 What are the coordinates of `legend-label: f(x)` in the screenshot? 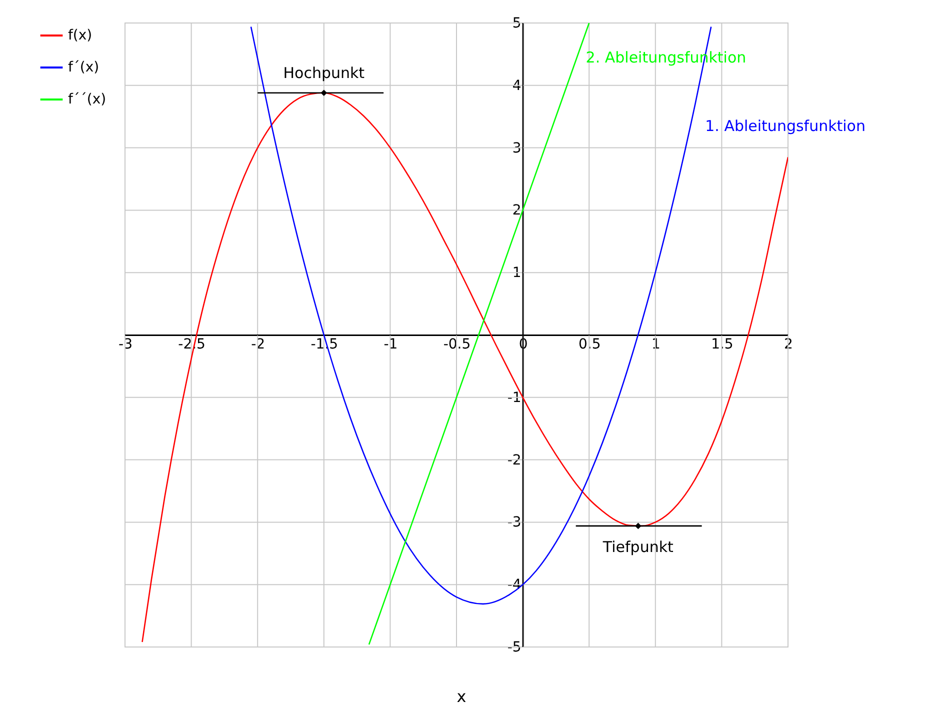 It's located at (80, 36).